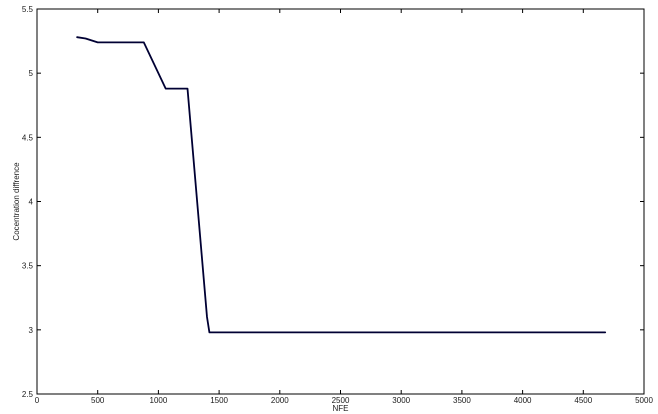  I want to click on y-tick-label: 5.5, so click(28, 9).